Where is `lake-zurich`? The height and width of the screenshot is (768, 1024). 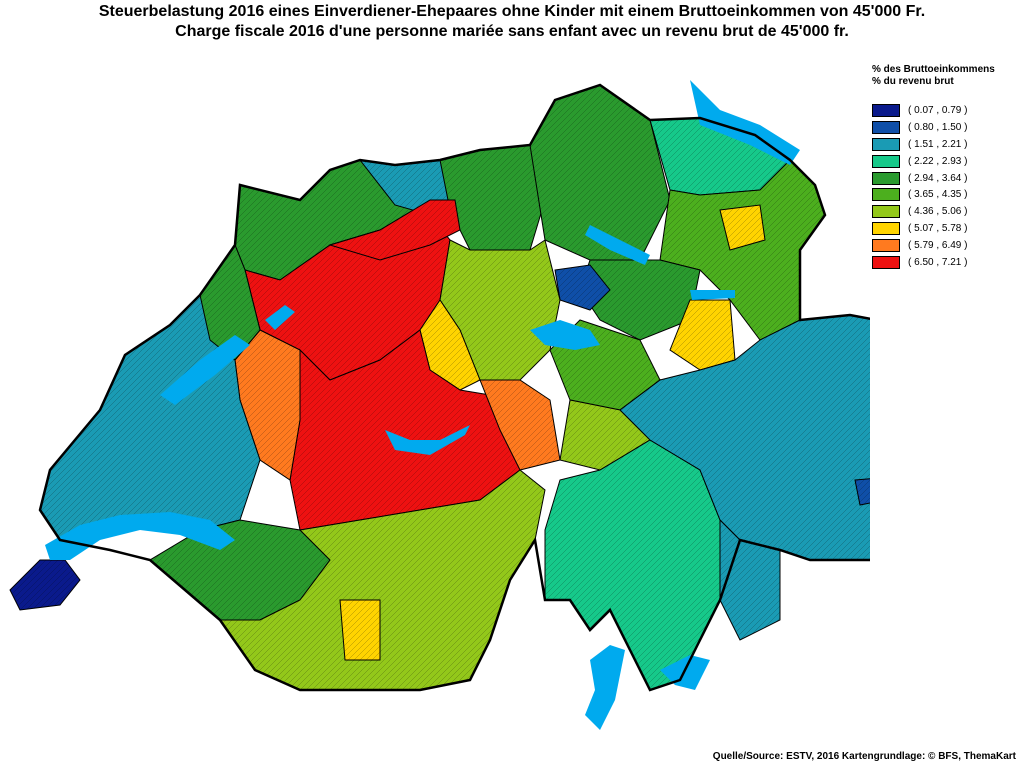
lake-zurich is located at coordinates (617, 245).